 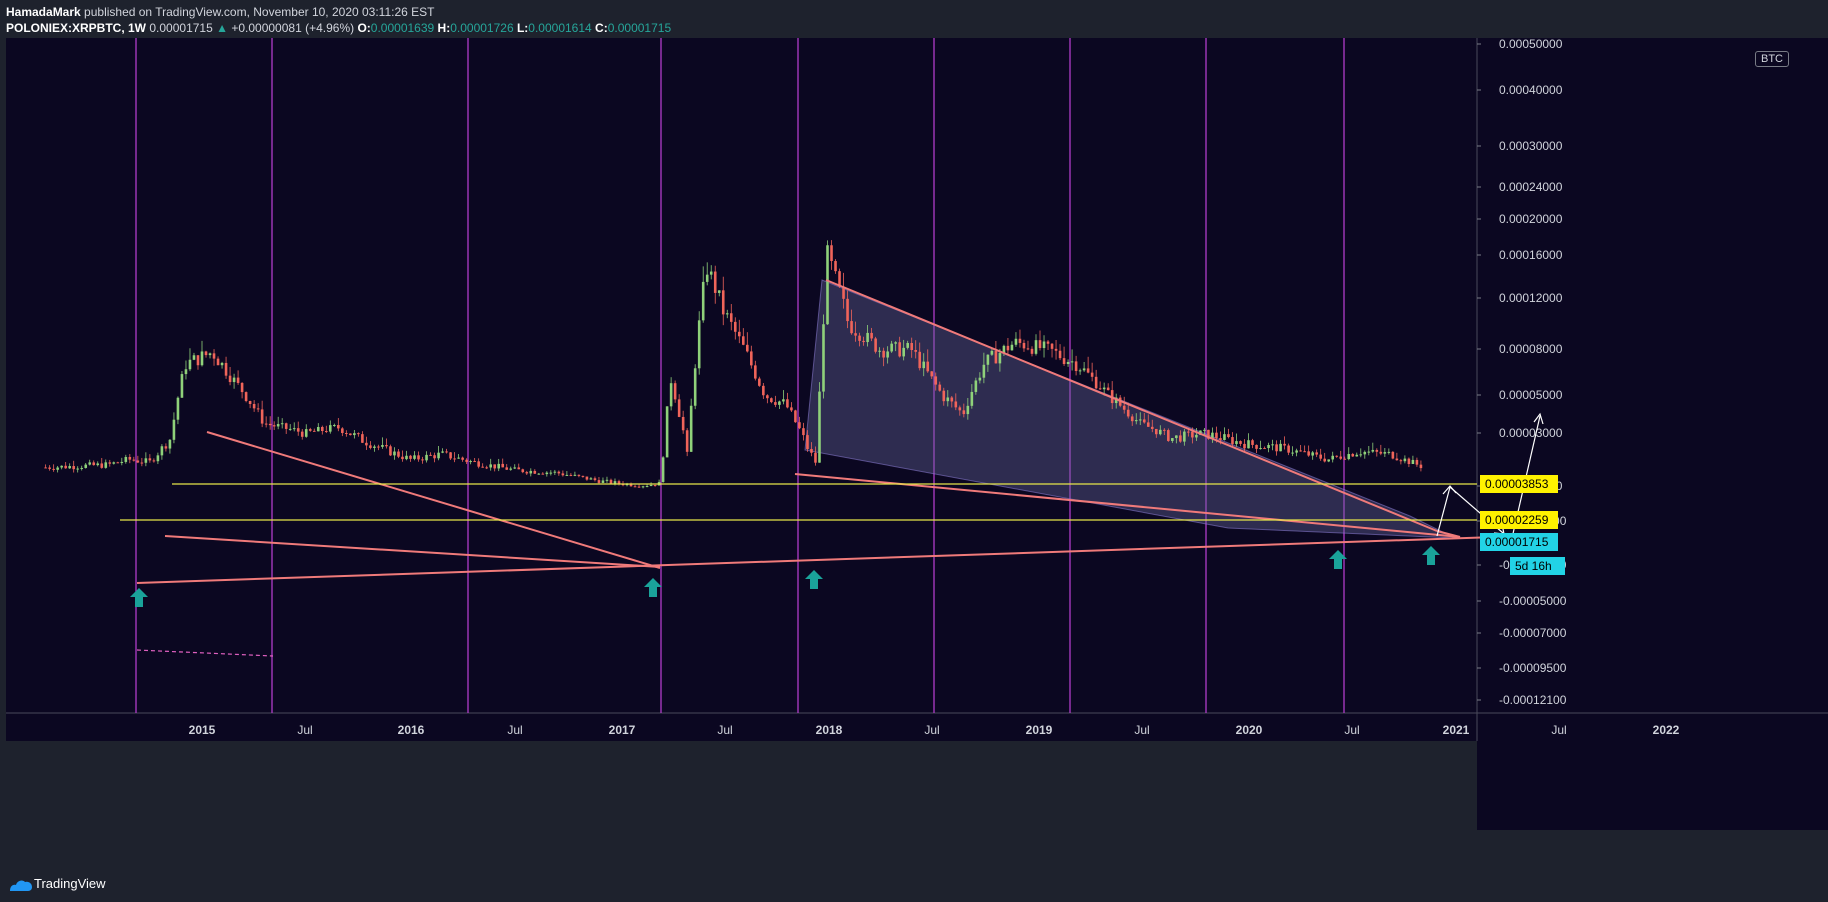 What do you see at coordinates (1130, 409) in the screenshot?
I see `wedge-fill` at bounding box center [1130, 409].